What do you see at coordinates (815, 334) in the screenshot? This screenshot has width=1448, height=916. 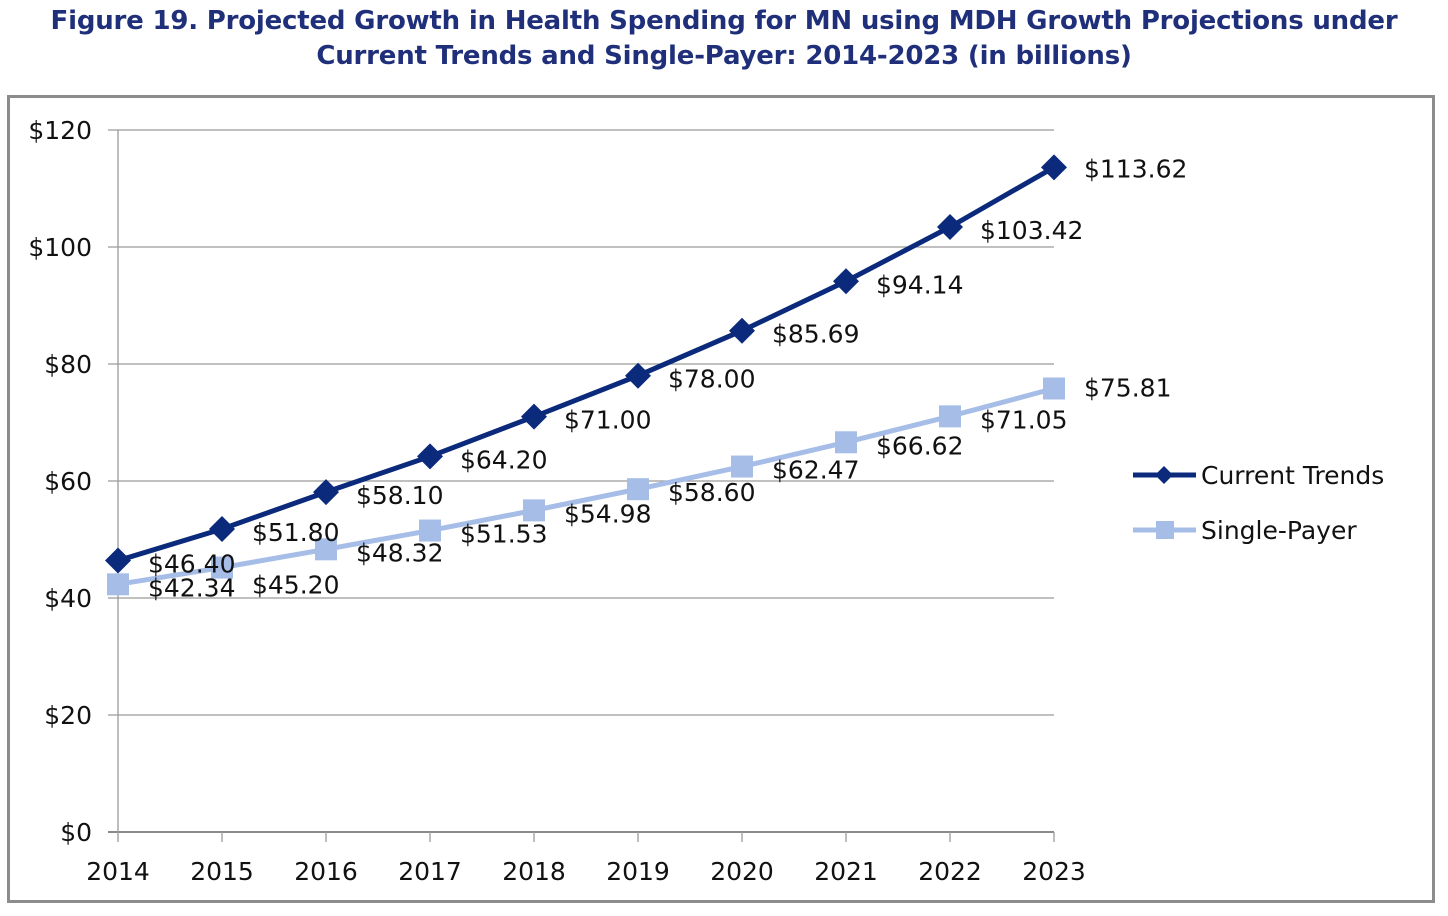 I see `data-label: $85.69` at bounding box center [815, 334].